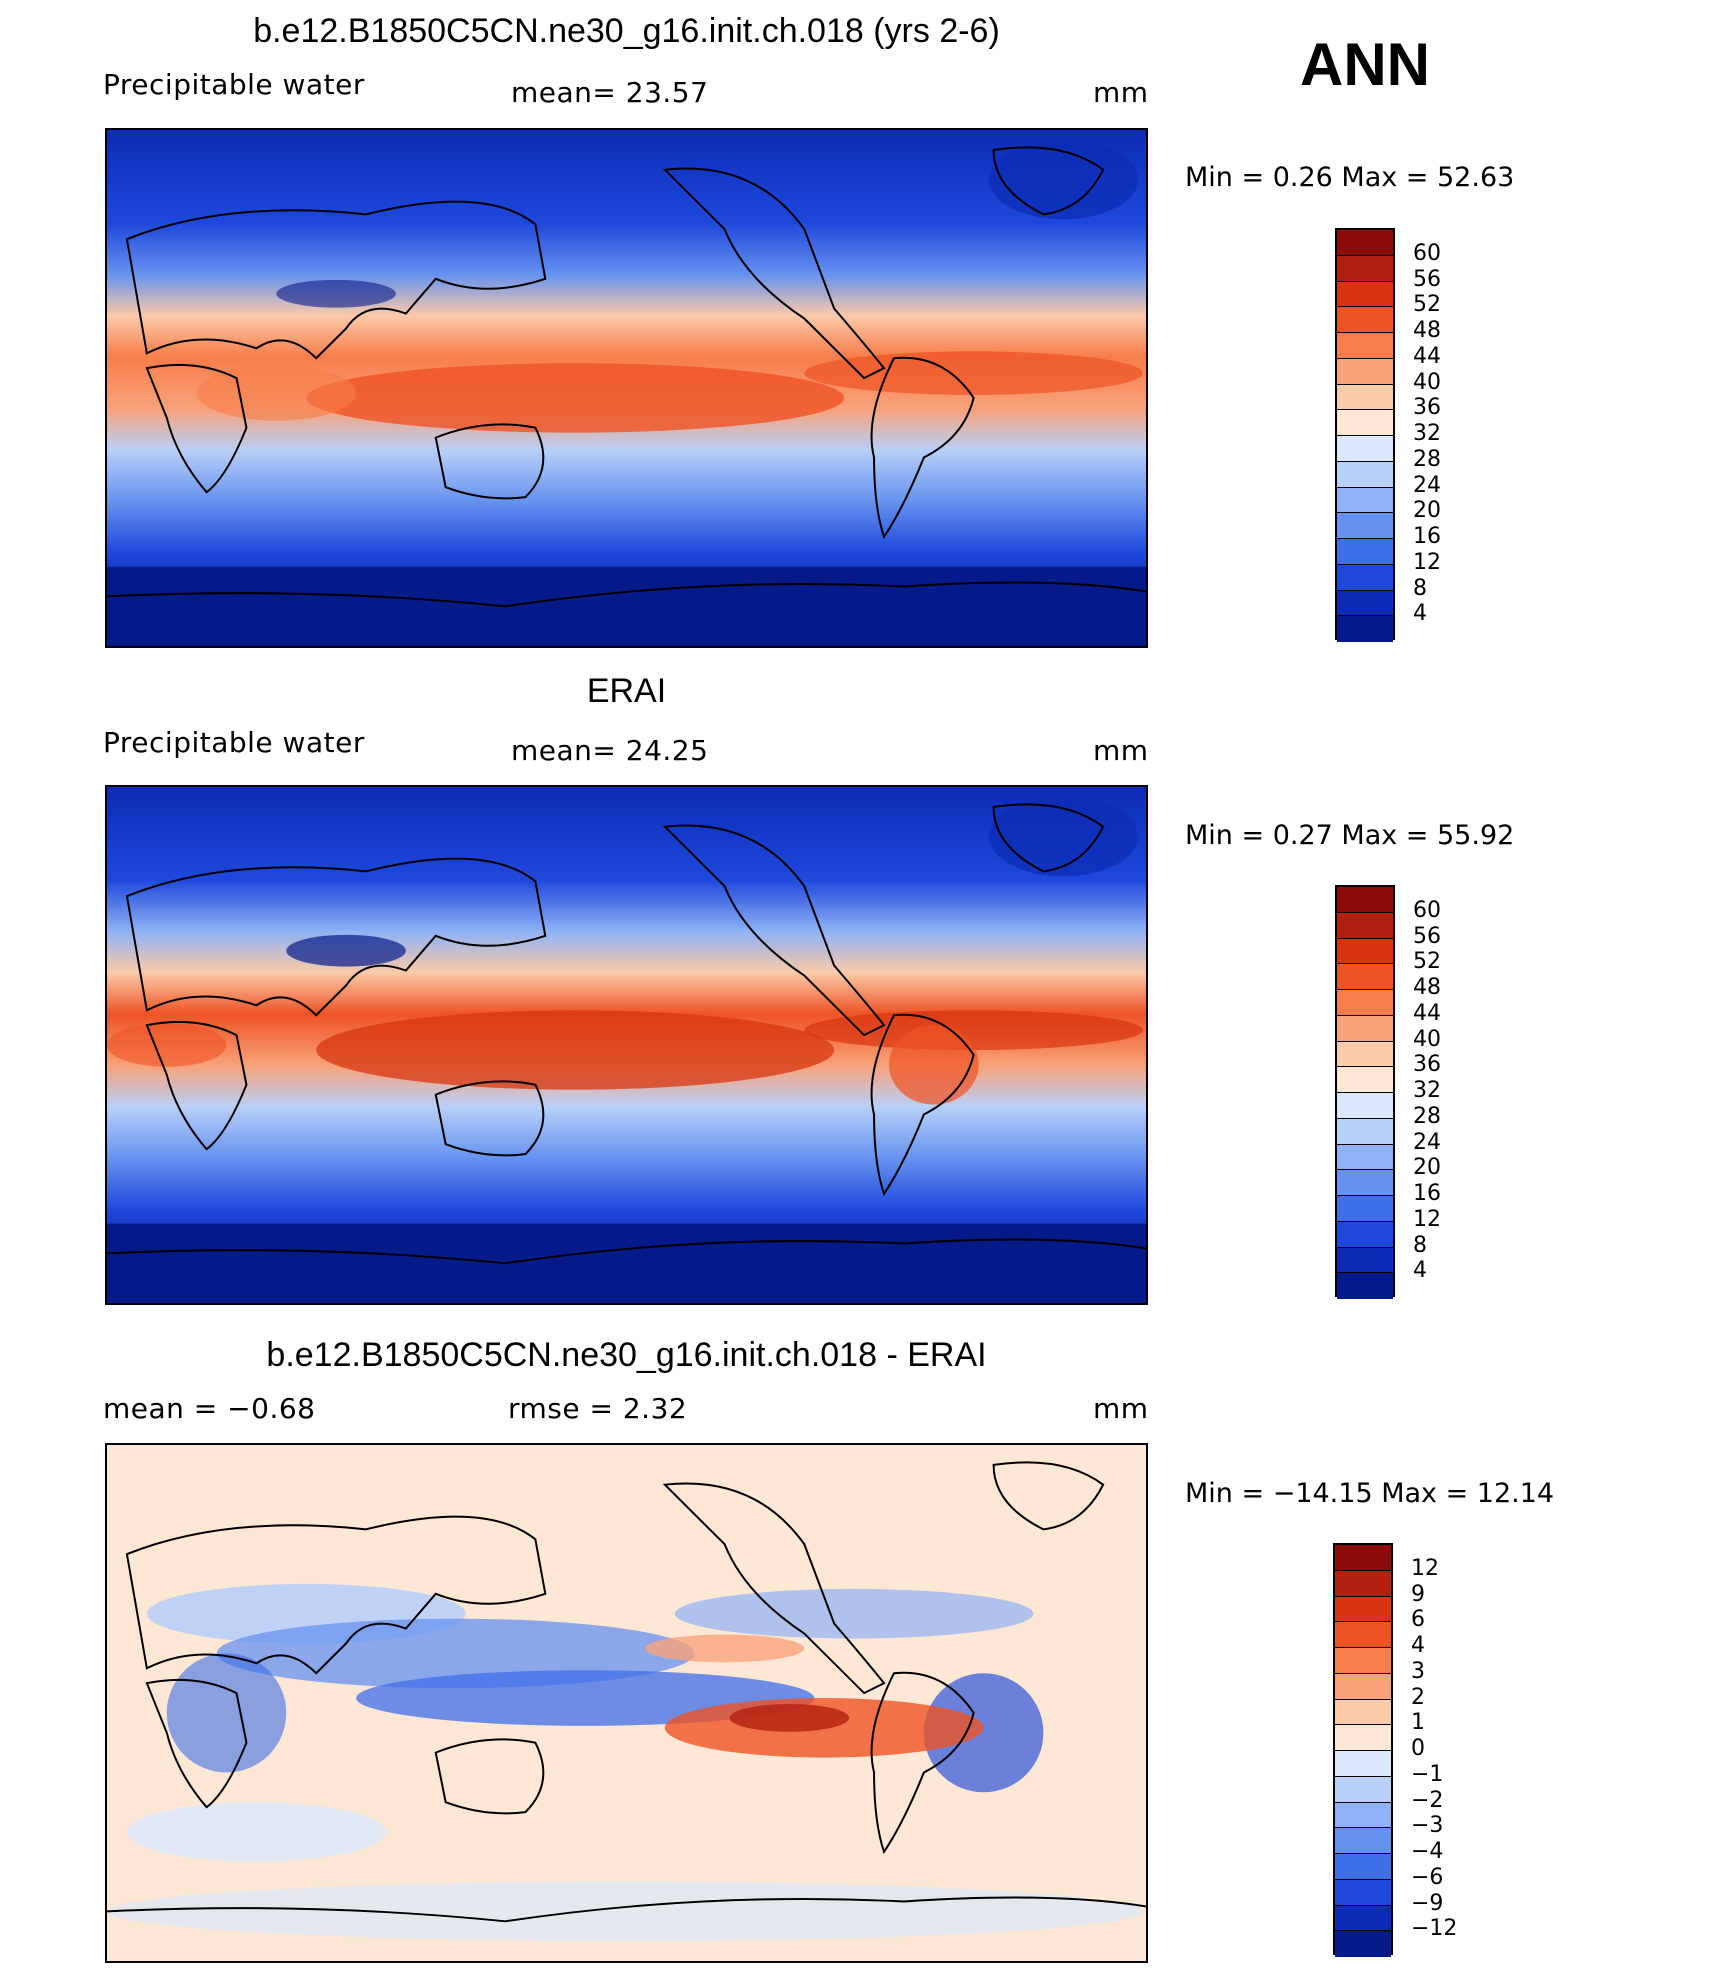 This screenshot has width=1710, height=1975. What do you see at coordinates (1418, 1671) in the screenshot?
I see `colorbar-tick-label: 3` at bounding box center [1418, 1671].